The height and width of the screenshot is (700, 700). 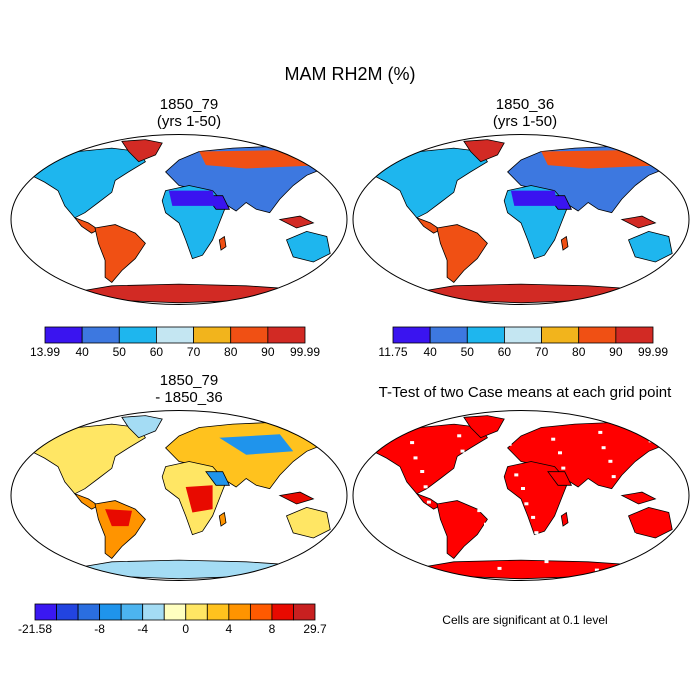 I want to click on figure-title: MAM RH2M (%), so click(x=350, y=74).